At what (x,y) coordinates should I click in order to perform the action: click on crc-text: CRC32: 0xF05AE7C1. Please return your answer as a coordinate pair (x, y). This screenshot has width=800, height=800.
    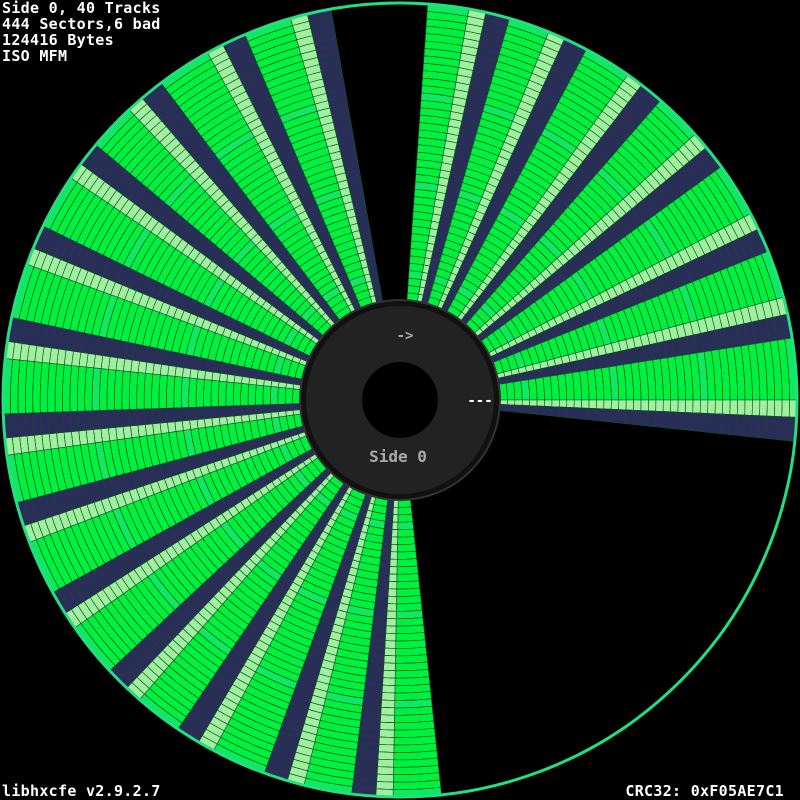
    Looking at the image, I should click on (704, 791).